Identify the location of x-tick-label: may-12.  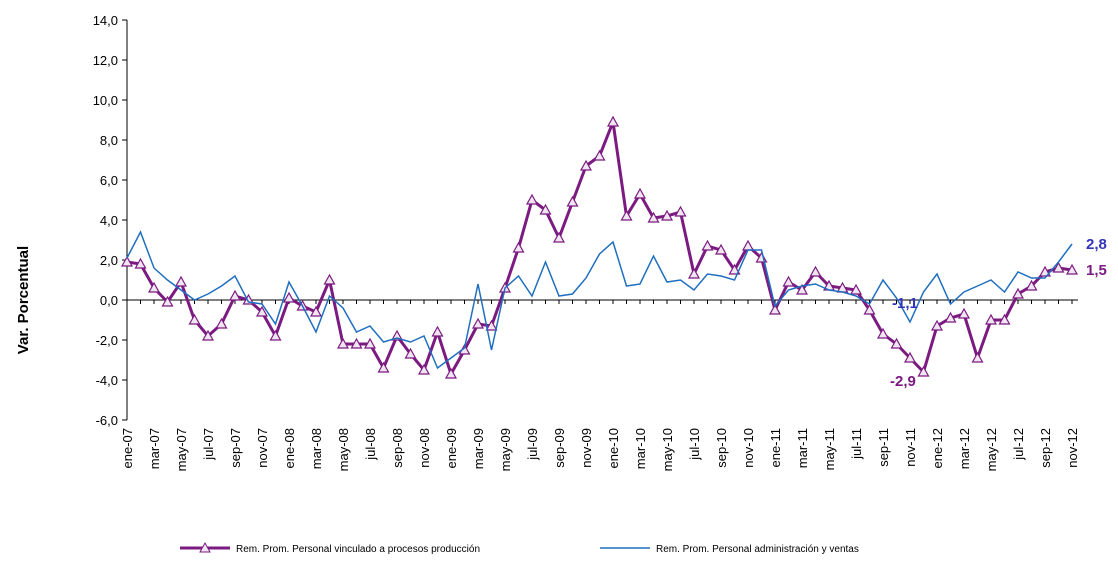
(991, 449).